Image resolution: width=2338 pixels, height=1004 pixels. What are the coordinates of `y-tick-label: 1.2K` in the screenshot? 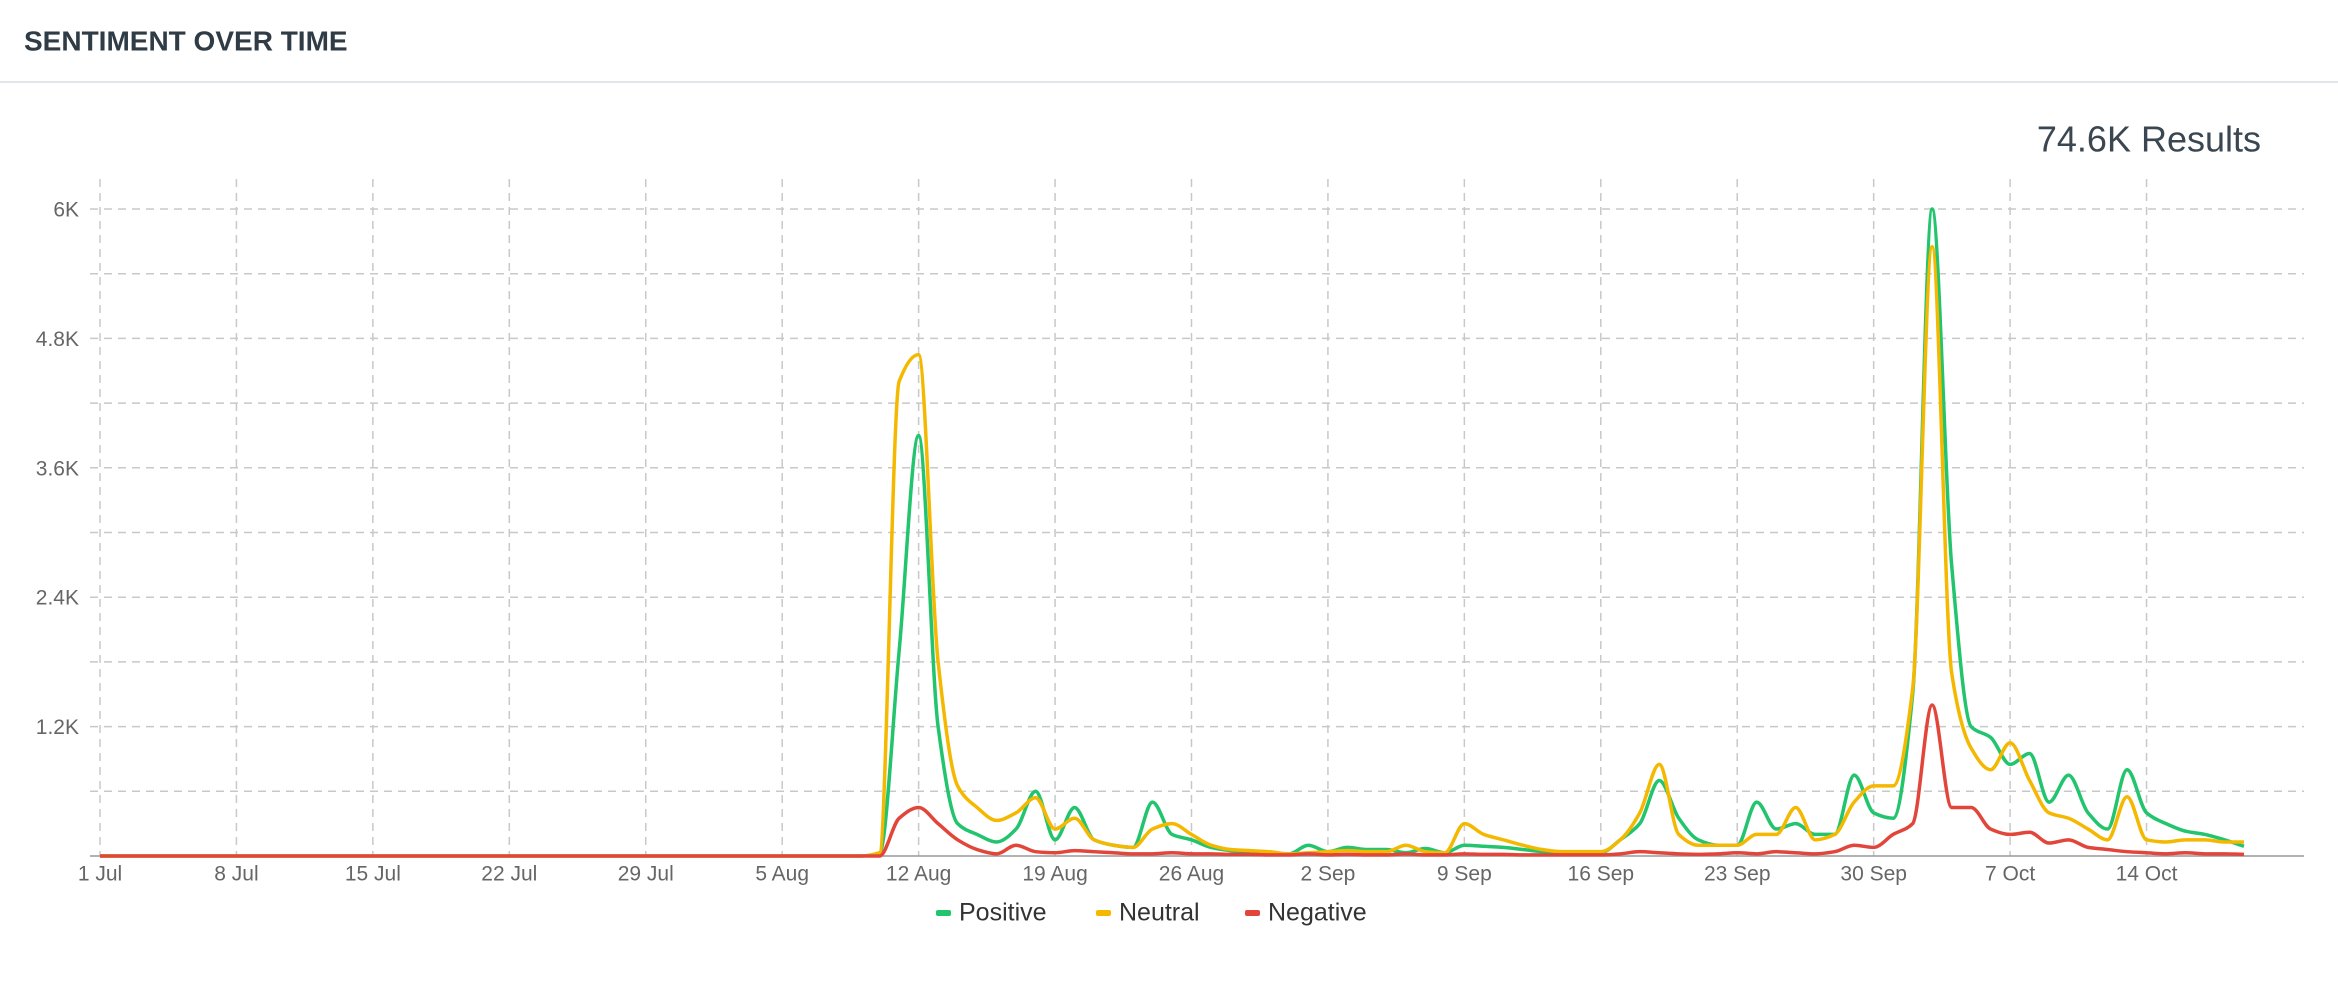 It's located at (57, 727).